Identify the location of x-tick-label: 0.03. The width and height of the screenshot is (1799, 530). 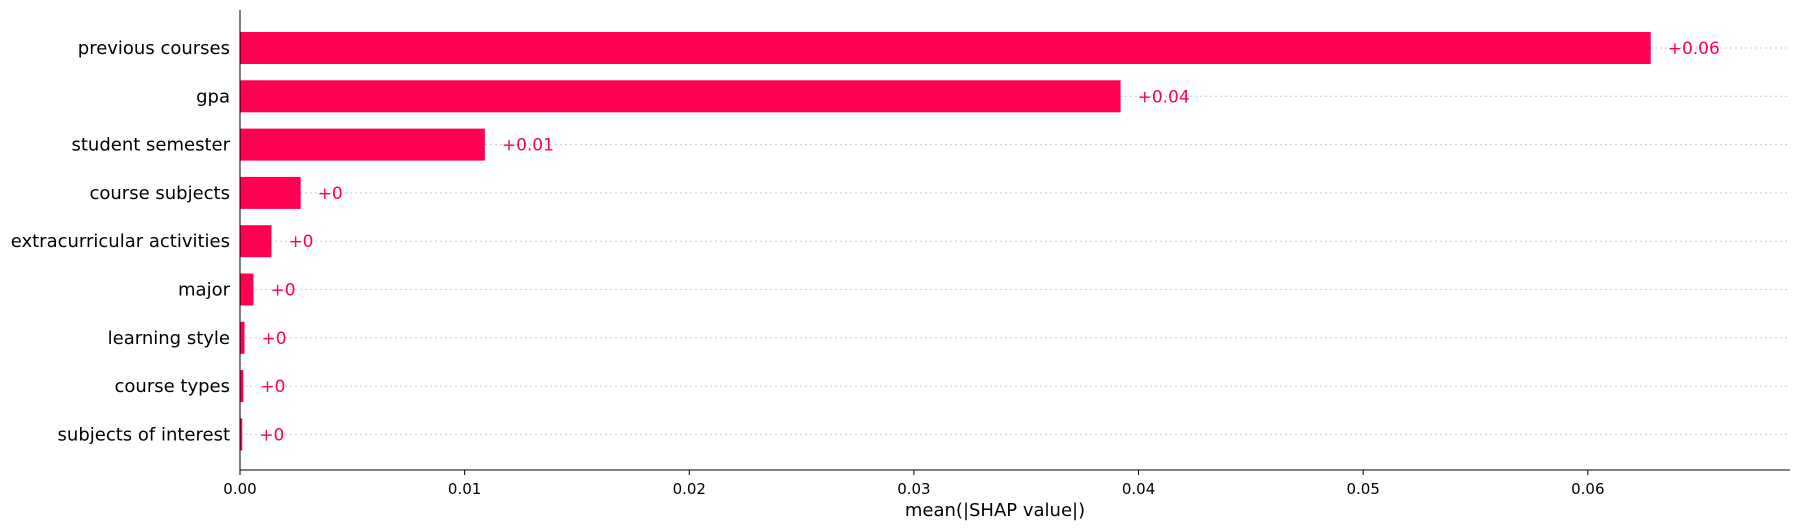
(913, 489).